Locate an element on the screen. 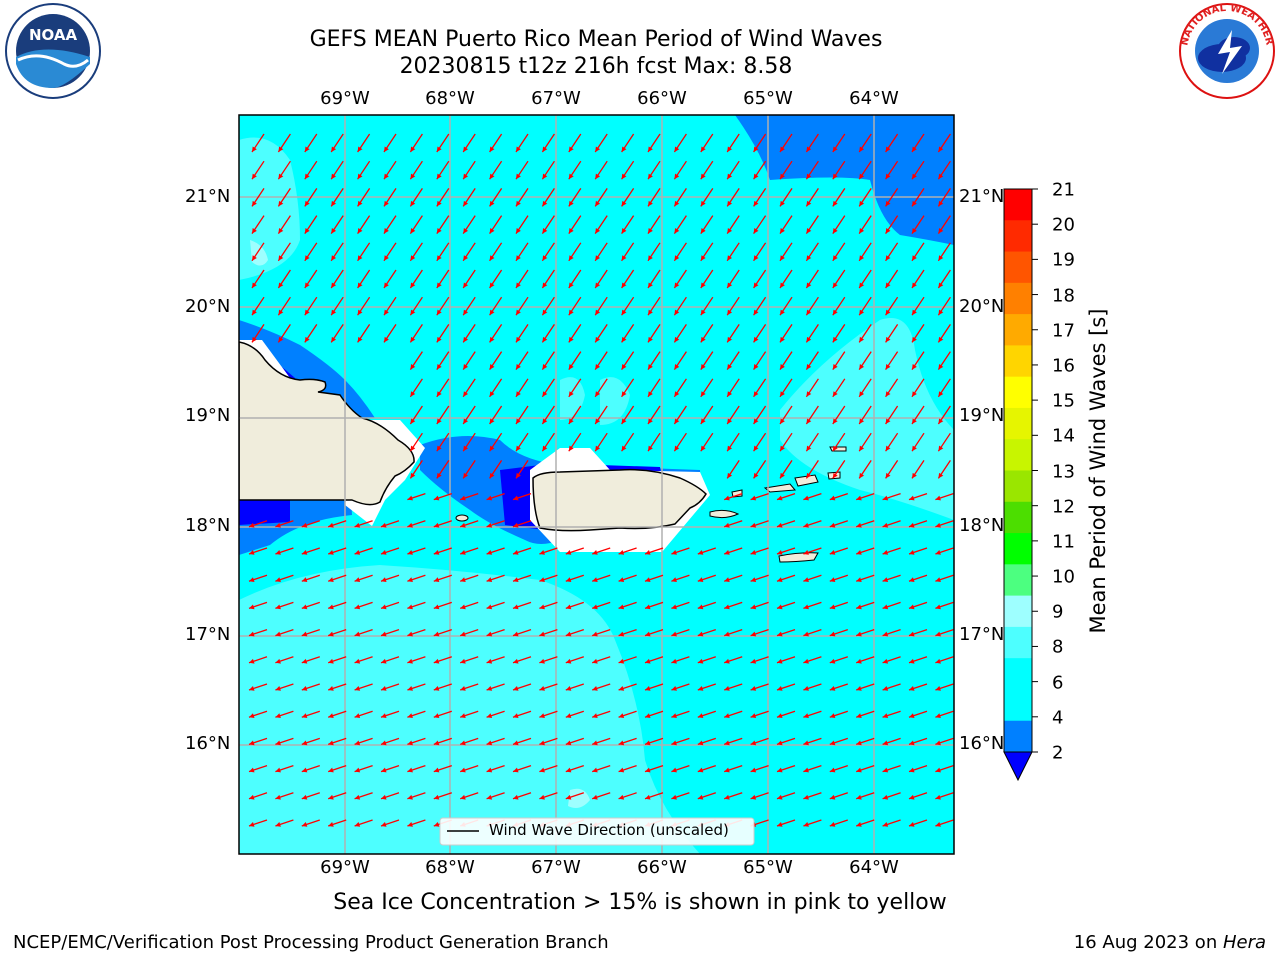 The height and width of the screenshot is (960, 1280). colorbar-segment is located at coordinates (1018, 580).